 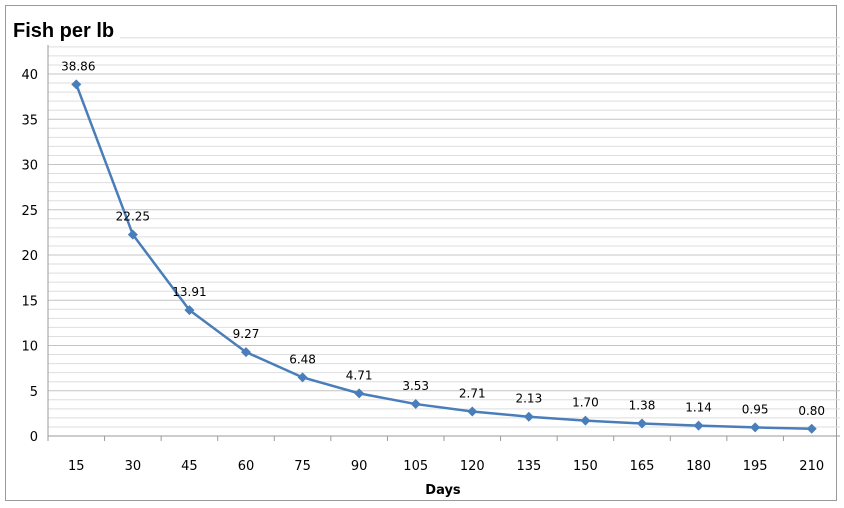 I want to click on y-tick-label: 10, so click(x=29, y=347).